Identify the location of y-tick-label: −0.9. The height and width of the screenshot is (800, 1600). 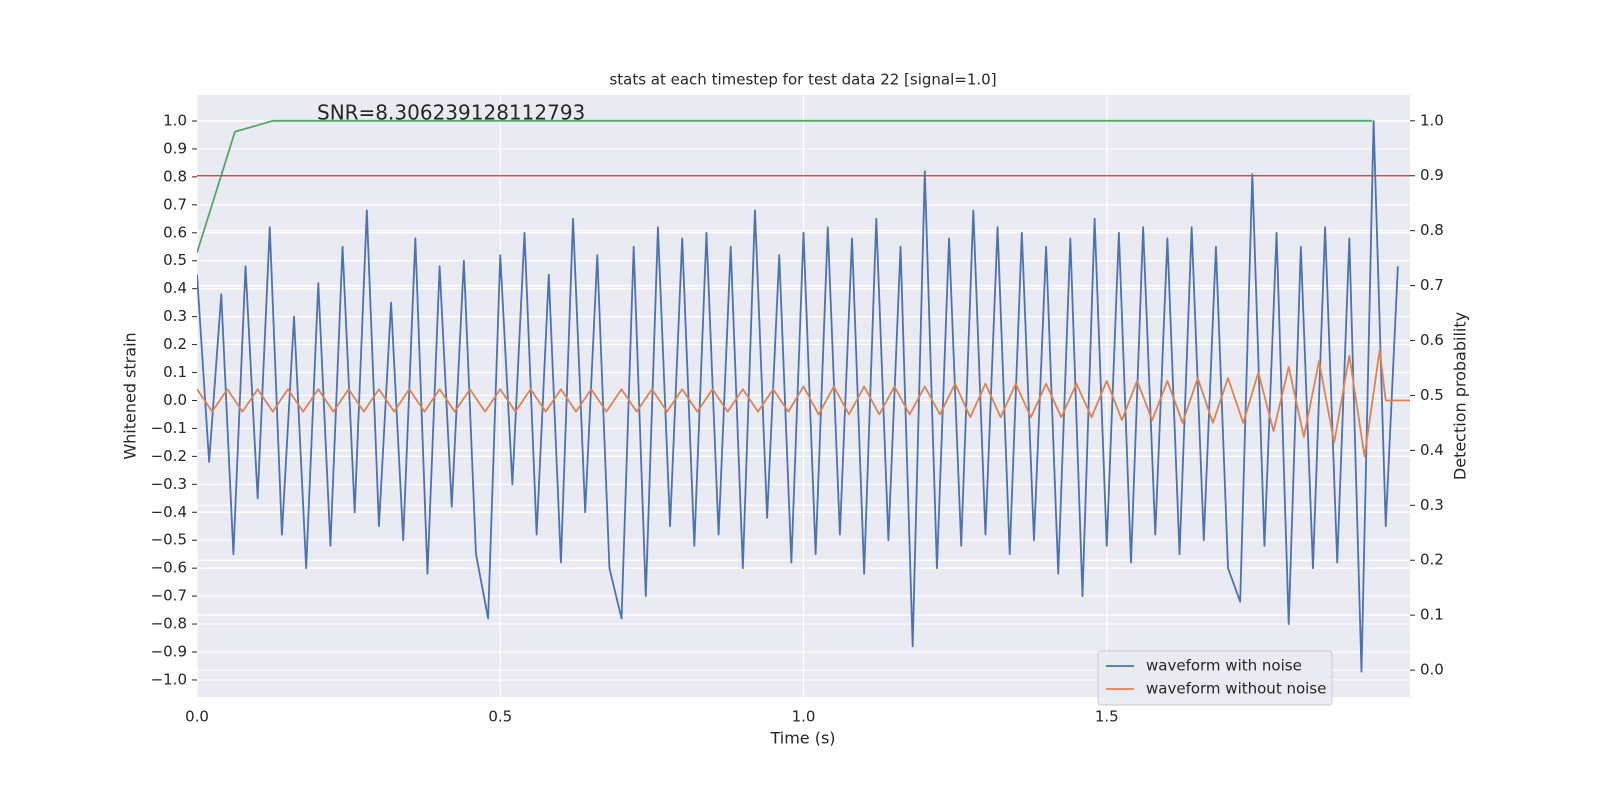
(169, 652).